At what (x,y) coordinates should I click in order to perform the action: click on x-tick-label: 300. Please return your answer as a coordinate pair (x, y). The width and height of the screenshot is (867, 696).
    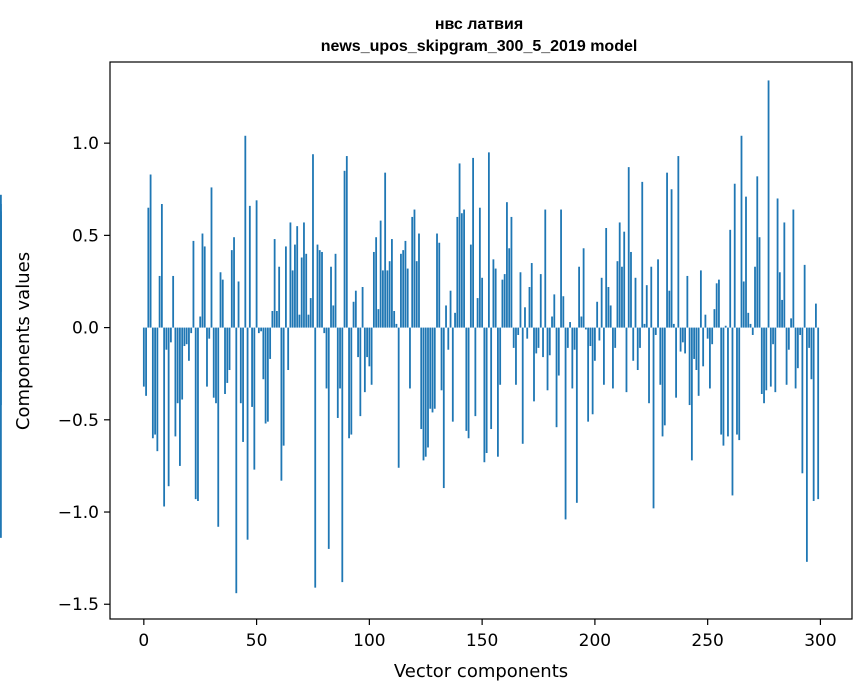
    Looking at the image, I should click on (820, 641).